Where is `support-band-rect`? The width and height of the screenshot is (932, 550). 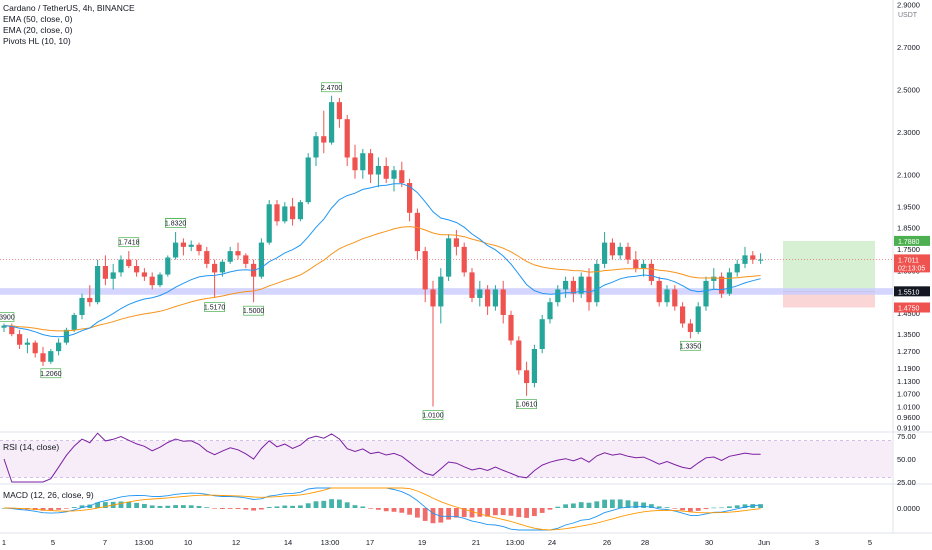 support-band-rect is located at coordinates (446, 291).